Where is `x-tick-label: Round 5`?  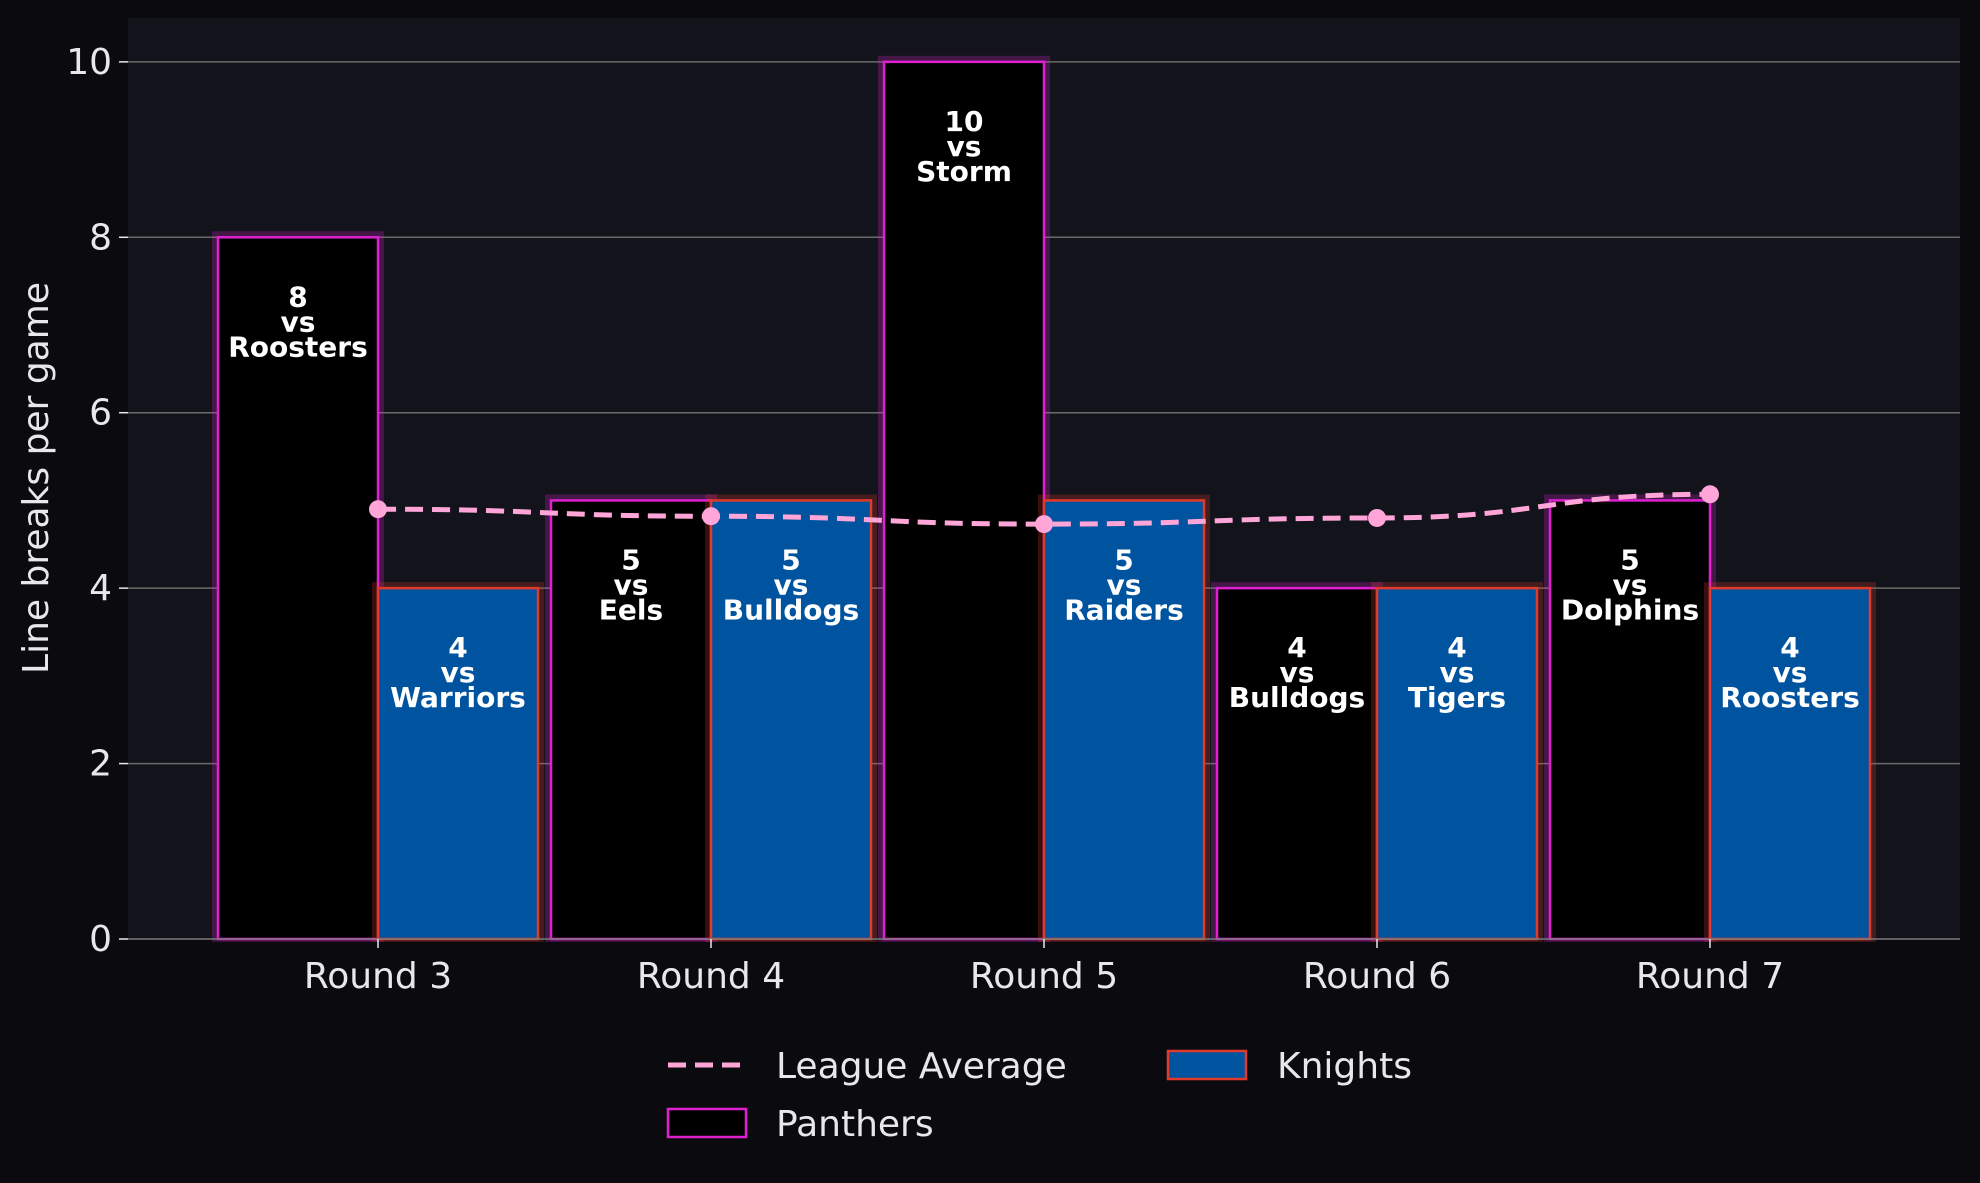
x-tick-label: Round 5 is located at coordinates (1044, 976).